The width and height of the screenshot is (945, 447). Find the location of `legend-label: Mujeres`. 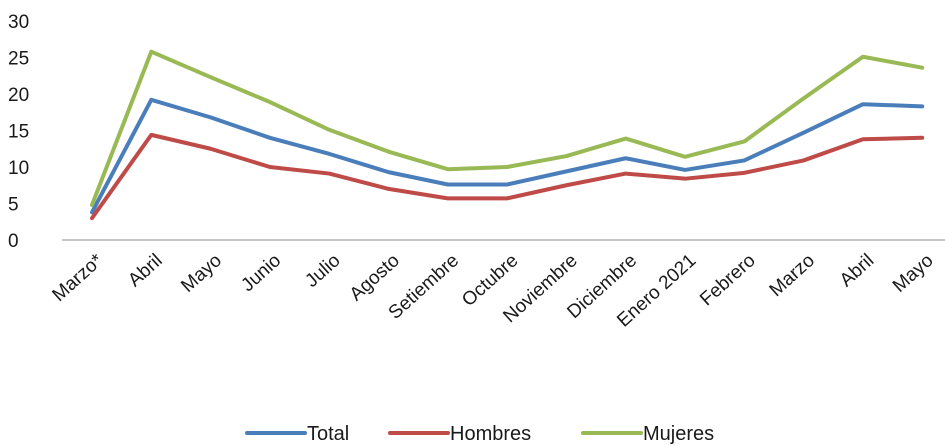

legend-label: Mujeres is located at coordinates (678, 434).